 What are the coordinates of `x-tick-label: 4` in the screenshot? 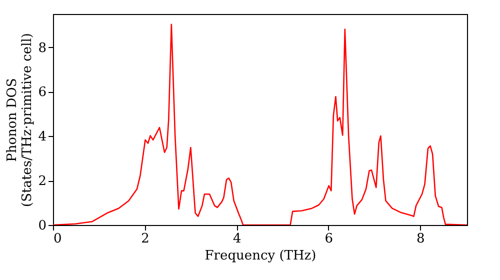 It's located at (237, 239).